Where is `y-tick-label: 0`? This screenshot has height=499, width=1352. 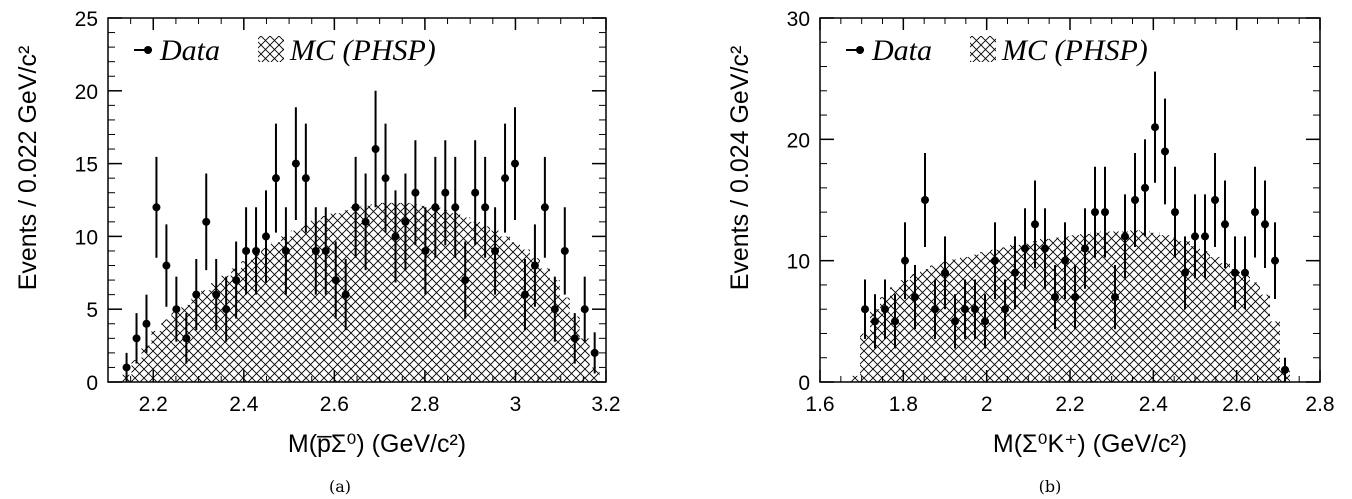
y-tick-label: 0 is located at coordinates (92, 383).